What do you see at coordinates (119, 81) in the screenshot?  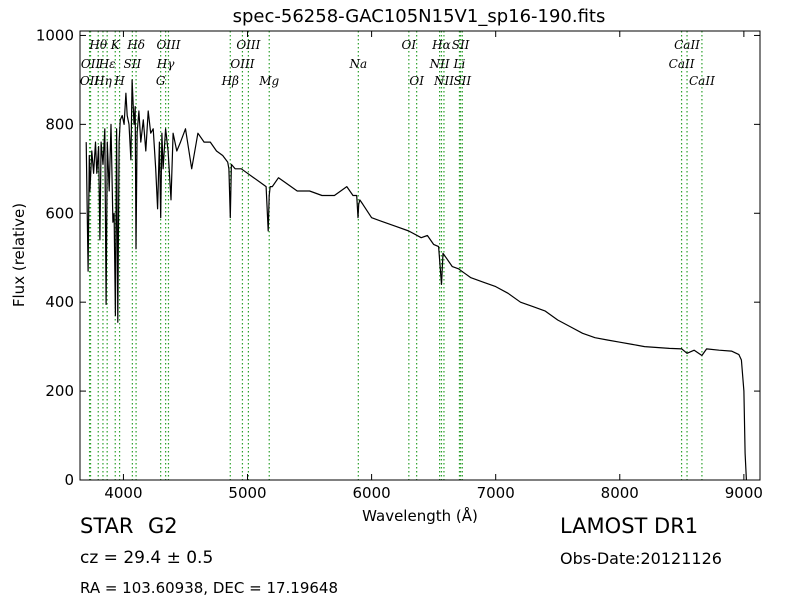 I see `spectral-line-label: H` at bounding box center [119, 81].